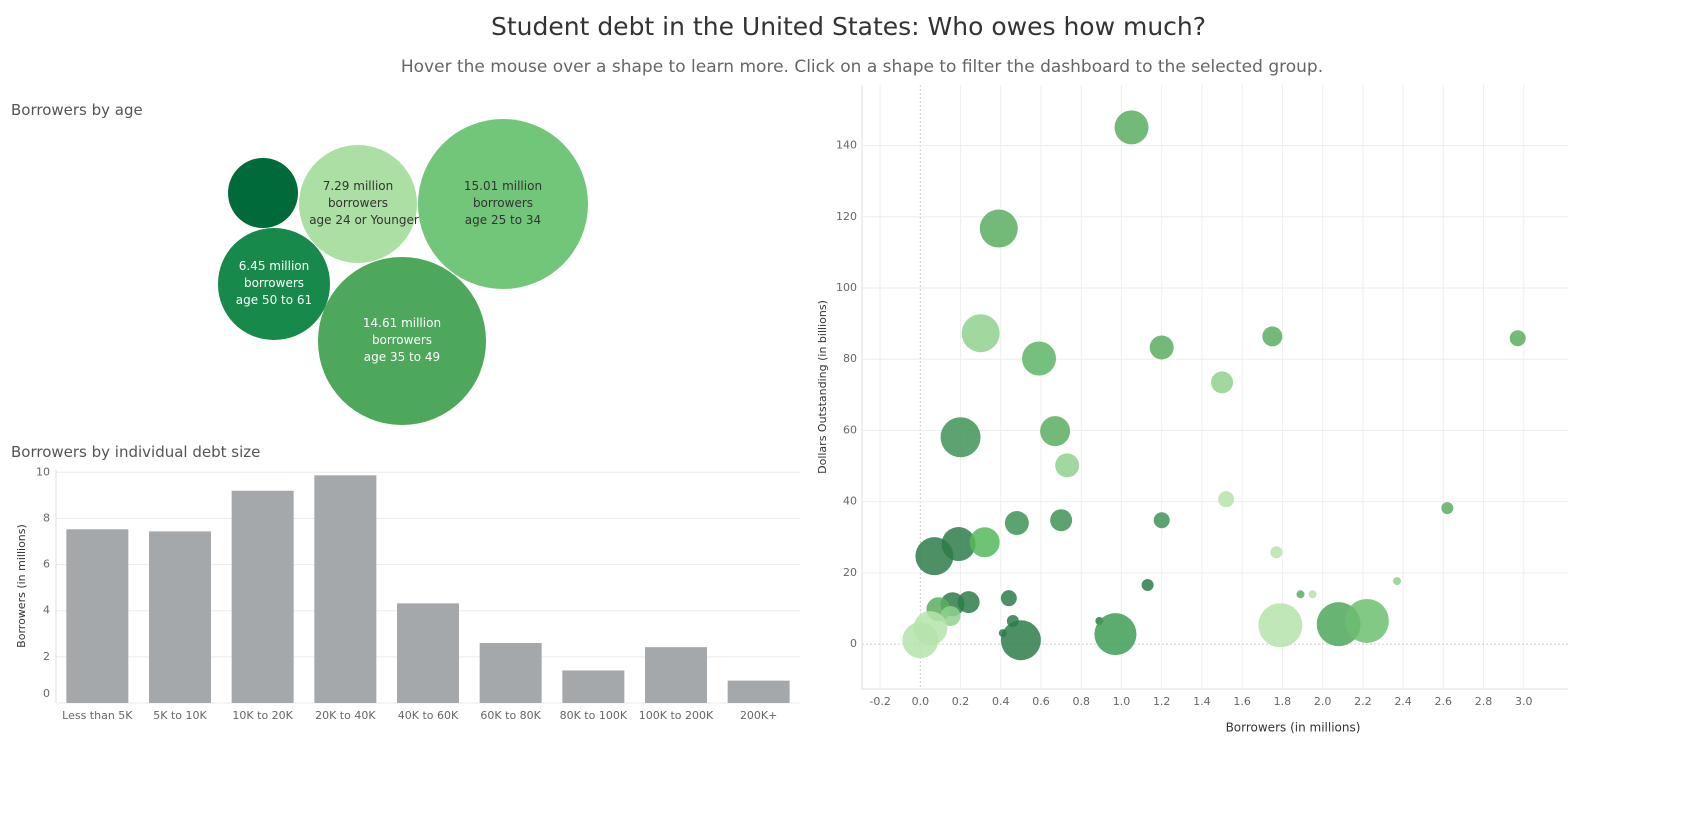 Image resolution: width=1697 pixels, height=815 pixels. I want to click on x-tick-label: 60K to 80K, so click(510, 715).